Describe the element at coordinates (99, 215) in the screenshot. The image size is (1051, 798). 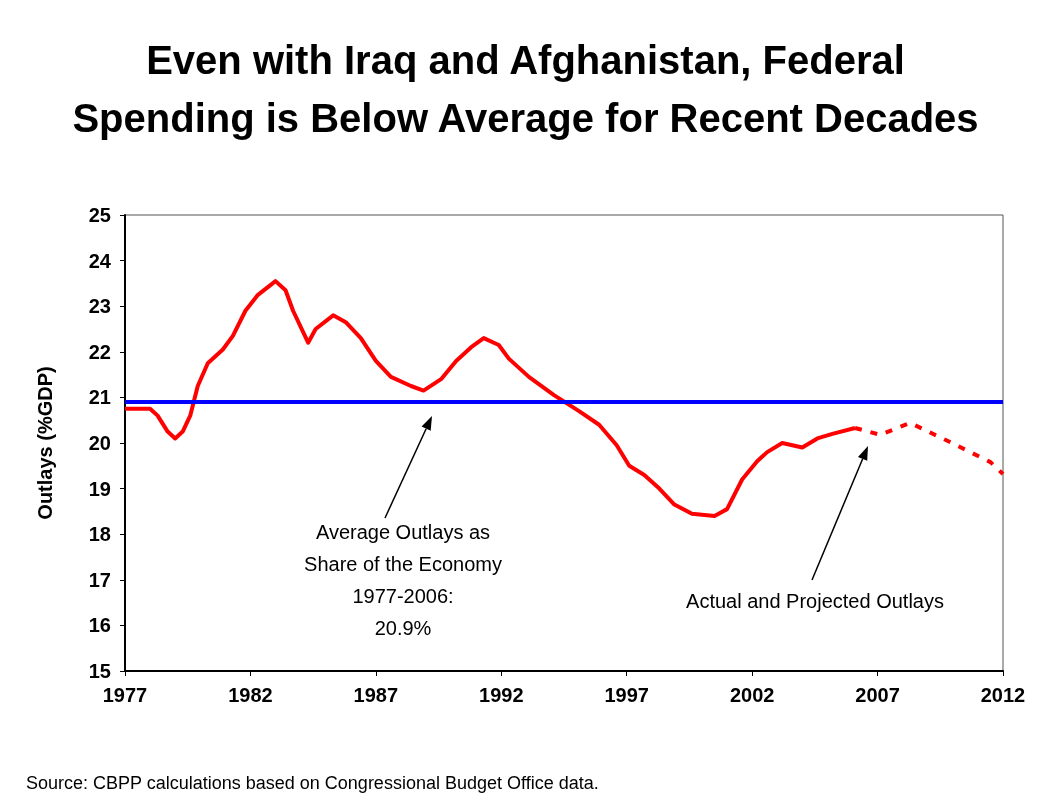
I see `y-tick-label: 25` at that location.